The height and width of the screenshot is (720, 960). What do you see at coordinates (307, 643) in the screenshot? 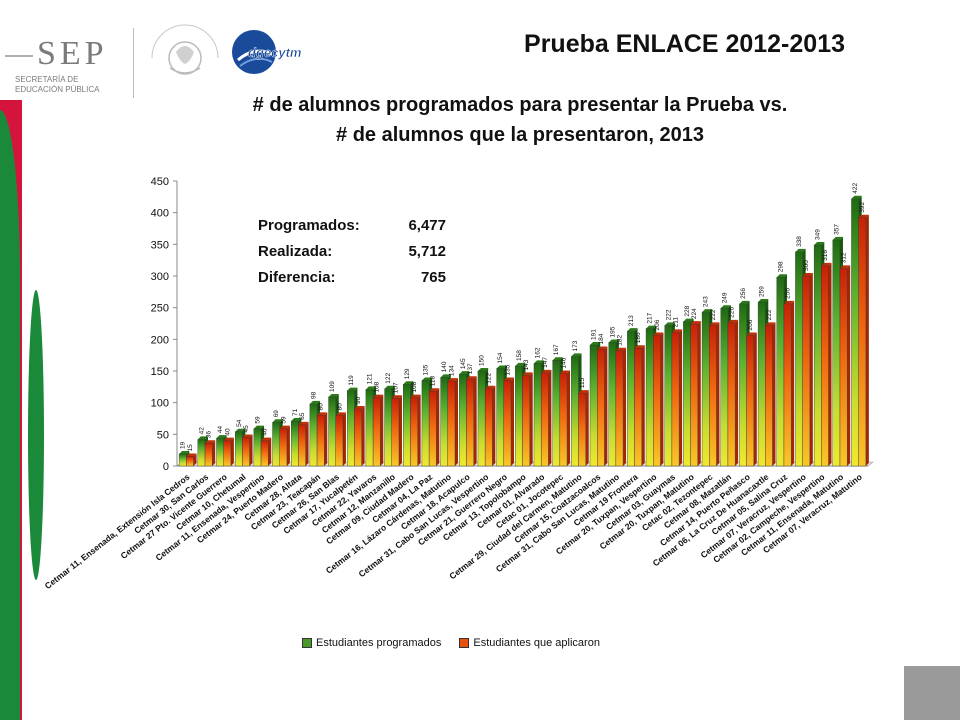
I see `legend-swatch-programados` at bounding box center [307, 643].